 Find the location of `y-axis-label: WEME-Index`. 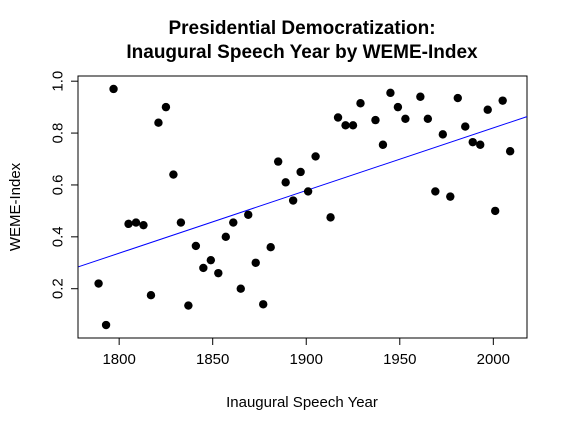

y-axis-label: WEME-Index is located at coordinates (15, 206).